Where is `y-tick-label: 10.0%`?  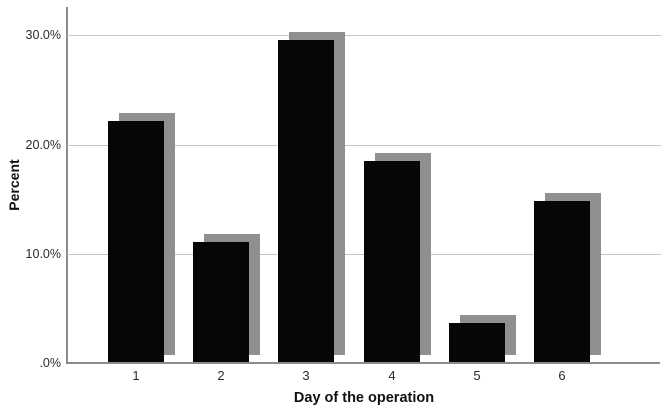
y-tick-label: 10.0% is located at coordinates (43, 254).